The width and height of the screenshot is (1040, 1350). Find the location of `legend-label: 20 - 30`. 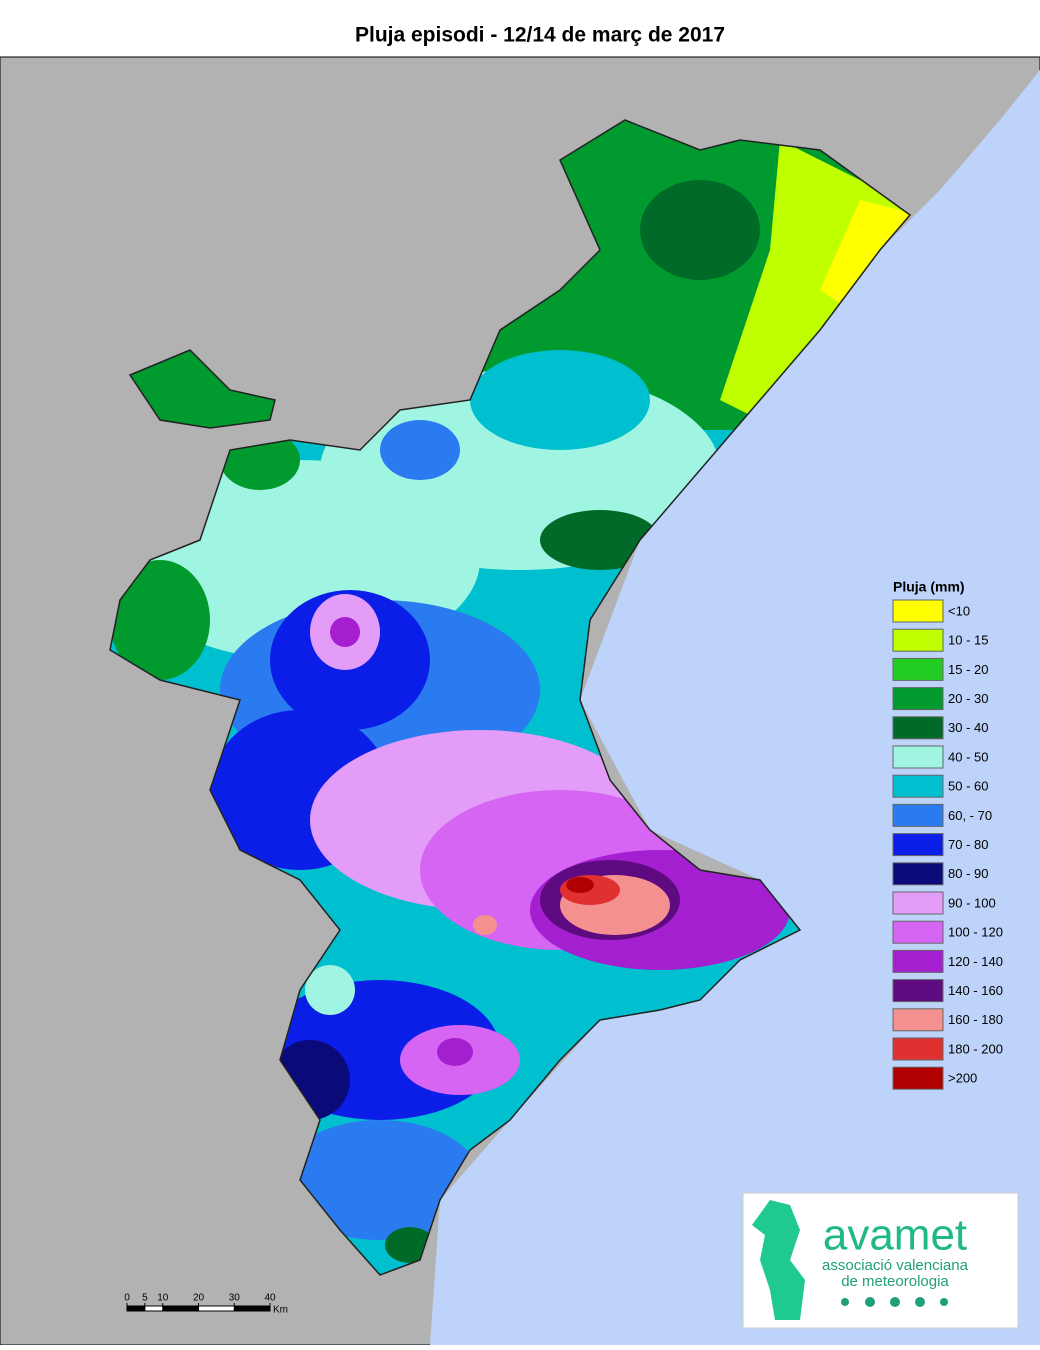

legend-label: 20 - 30 is located at coordinates (968, 698).